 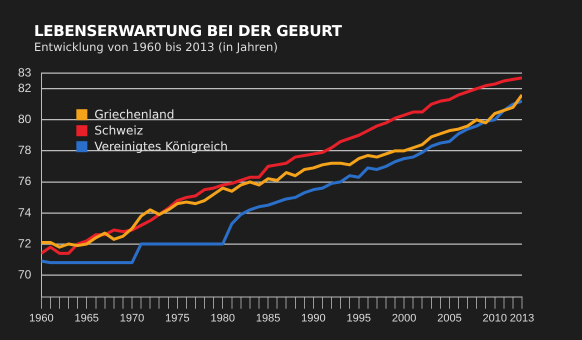 What do you see at coordinates (119, 130) in the screenshot?
I see `legend-label: Schweiz` at bounding box center [119, 130].